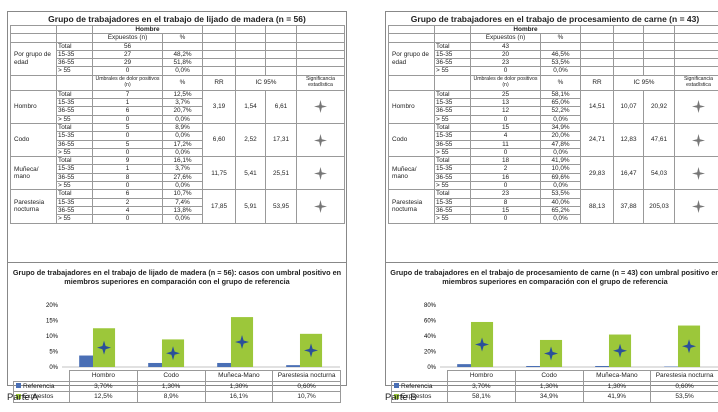  I want to click on n-cell: 12, so click(505, 111).